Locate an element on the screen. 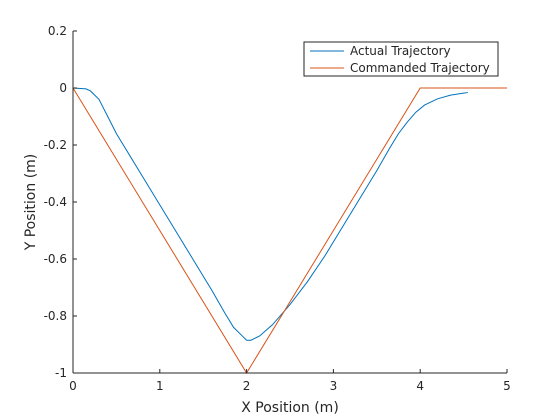 The width and height of the screenshot is (560, 420). legend-label-actual: Actual Trajectory is located at coordinates (400, 51).